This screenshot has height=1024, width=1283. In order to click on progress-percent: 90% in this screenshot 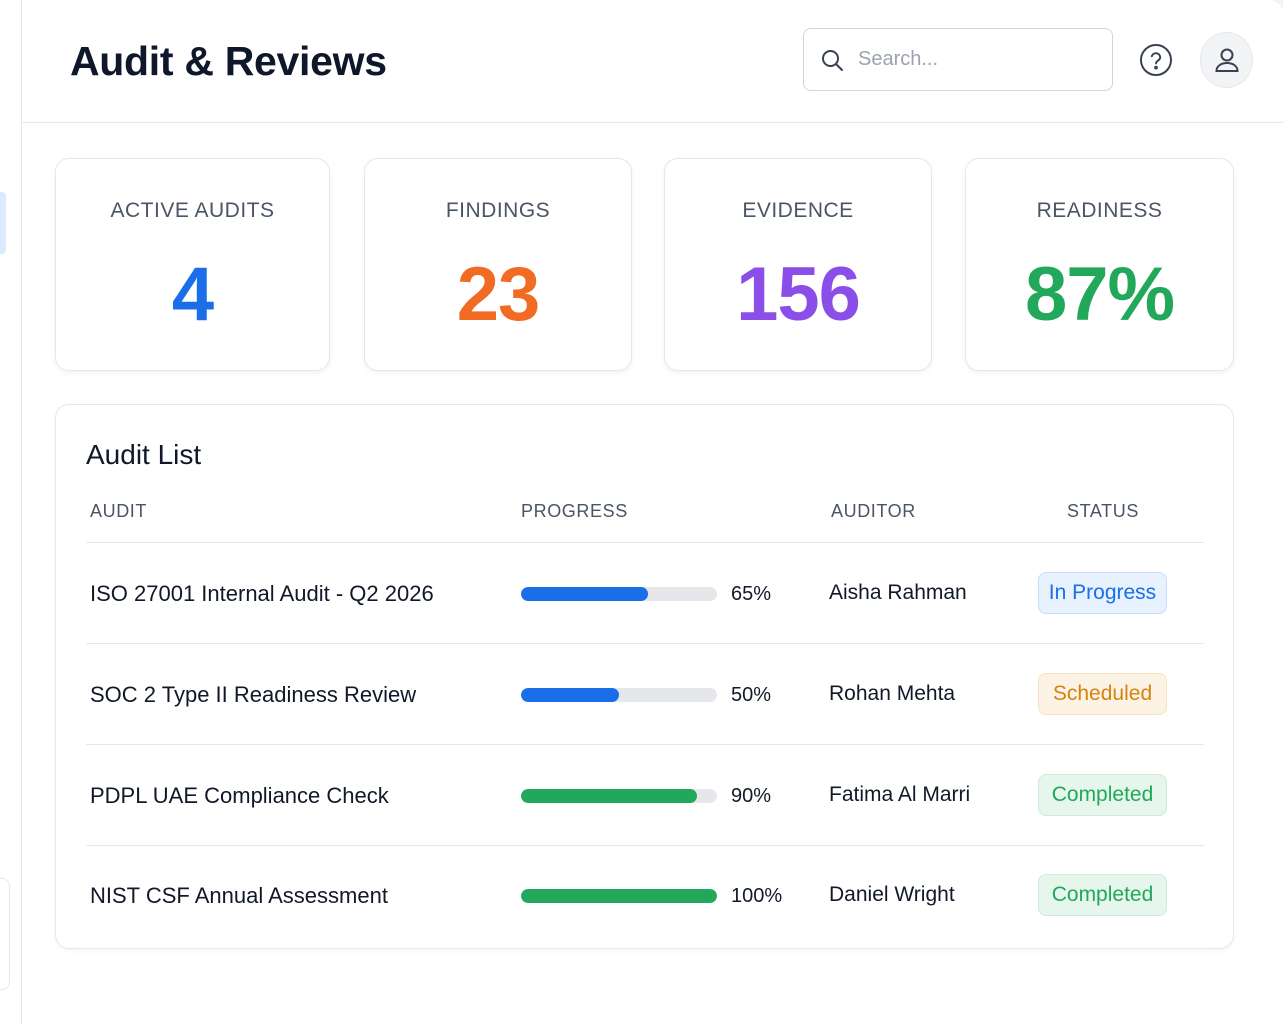, I will do `click(751, 796)`.